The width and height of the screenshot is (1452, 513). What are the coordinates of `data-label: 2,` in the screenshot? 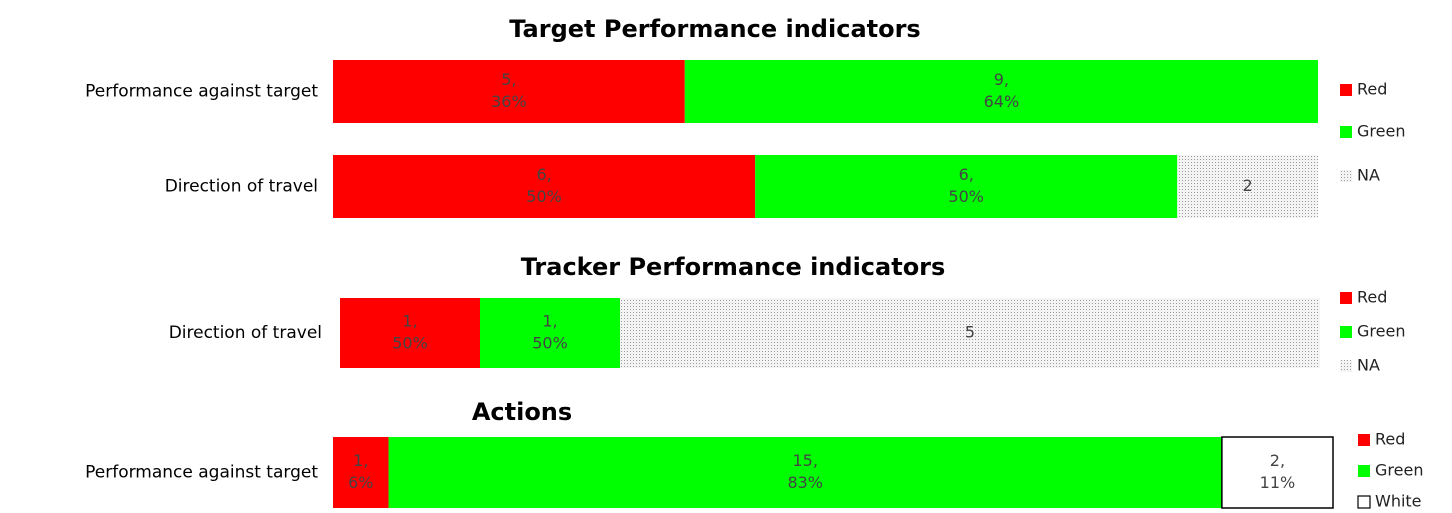 It's located at (1277, 460).